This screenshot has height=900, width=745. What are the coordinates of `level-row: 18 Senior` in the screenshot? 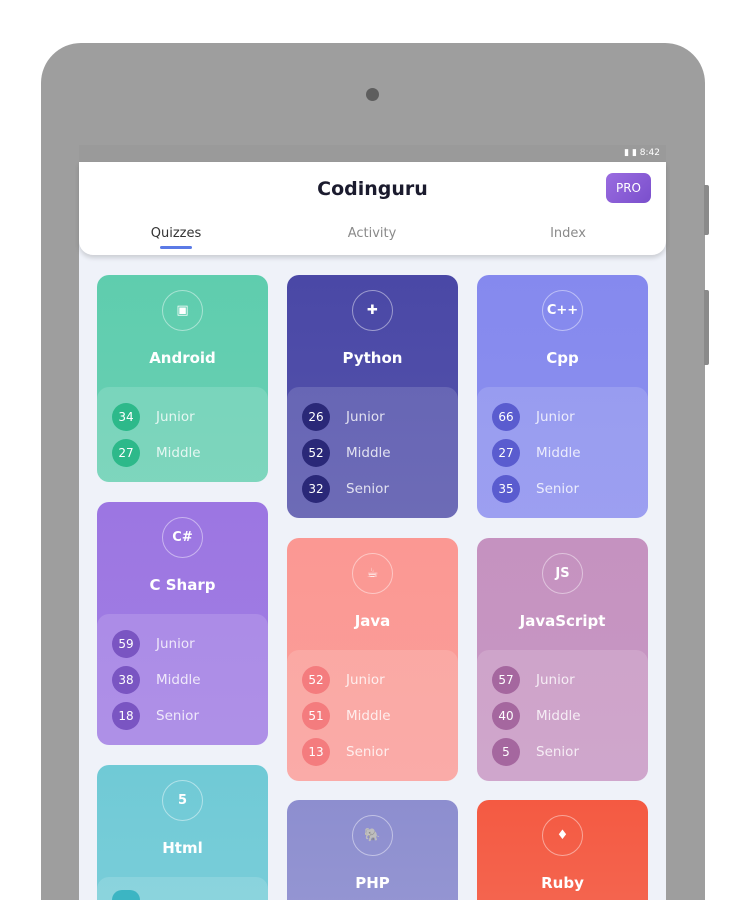 It's located at (155, 716).